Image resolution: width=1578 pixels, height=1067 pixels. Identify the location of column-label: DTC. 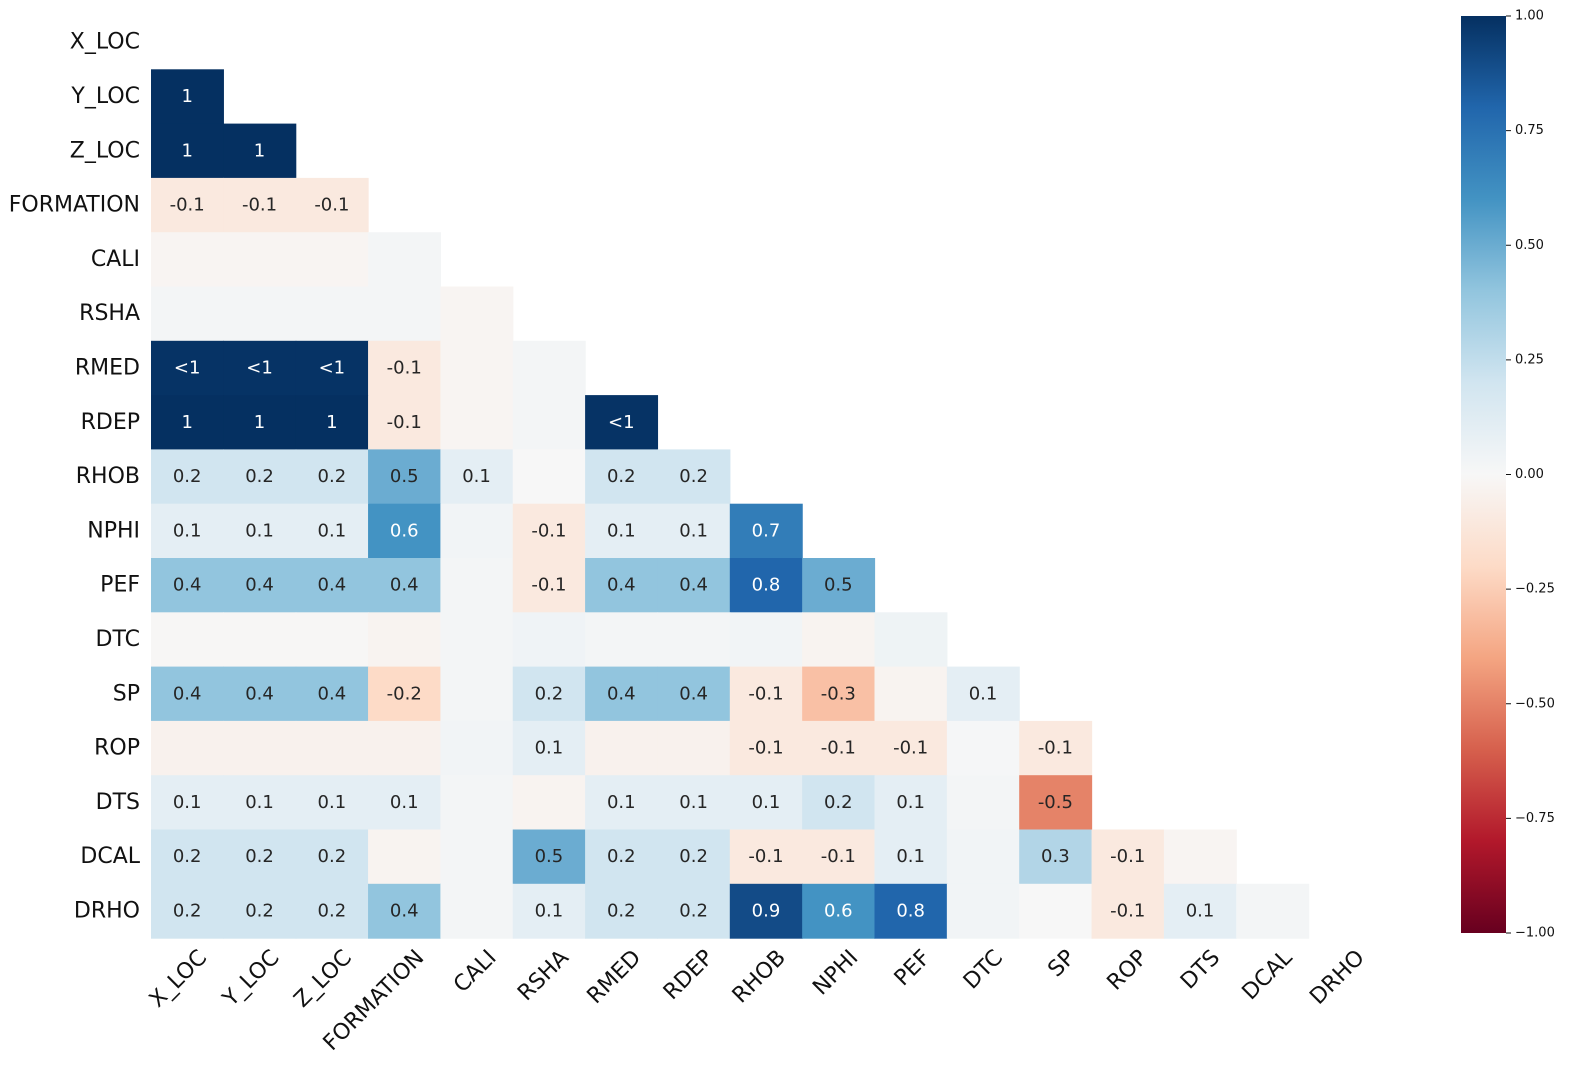
(983, 969).